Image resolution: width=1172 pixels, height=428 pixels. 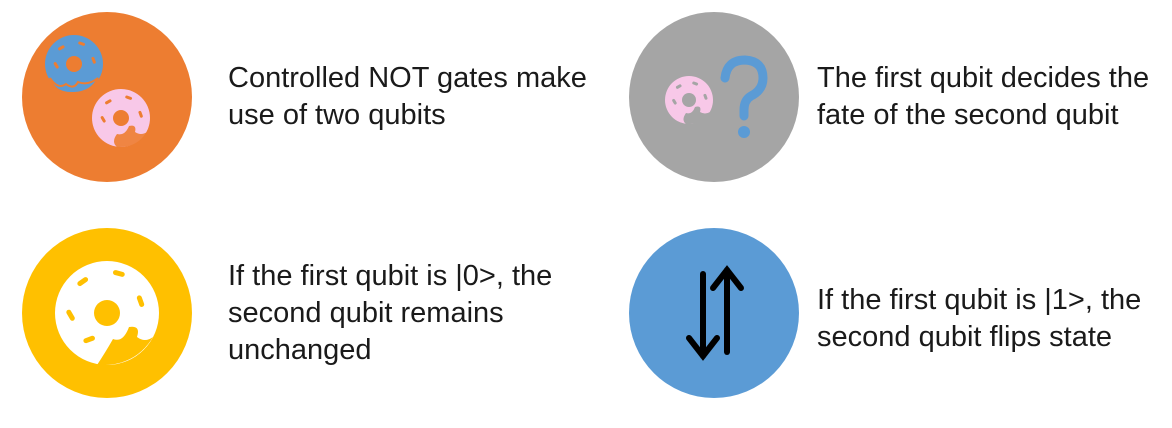 I want to click on donut-question-icon, so click(x=716, y=96).